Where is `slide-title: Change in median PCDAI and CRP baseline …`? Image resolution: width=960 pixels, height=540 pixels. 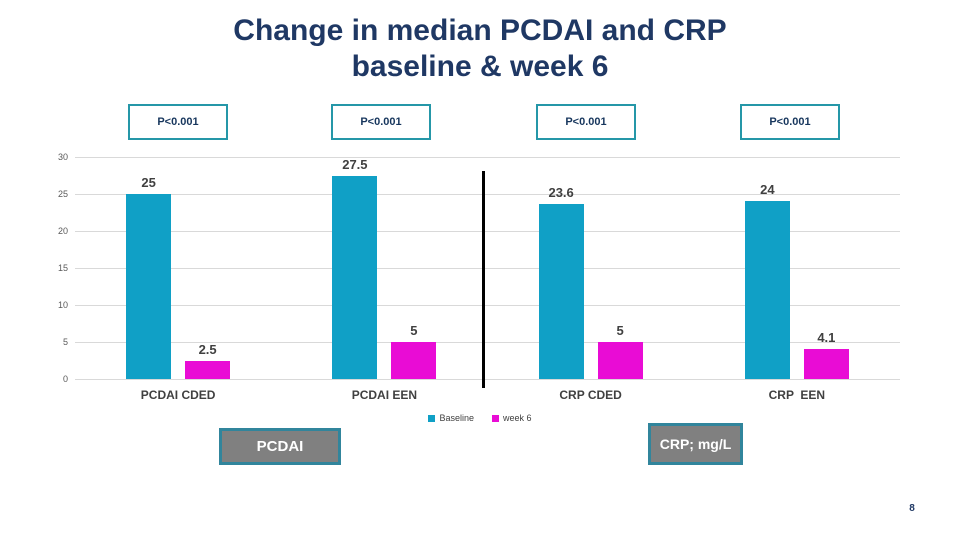
slide-title: Change in median PCDAI and CRP baseline … is located at coordinates (480, 49).